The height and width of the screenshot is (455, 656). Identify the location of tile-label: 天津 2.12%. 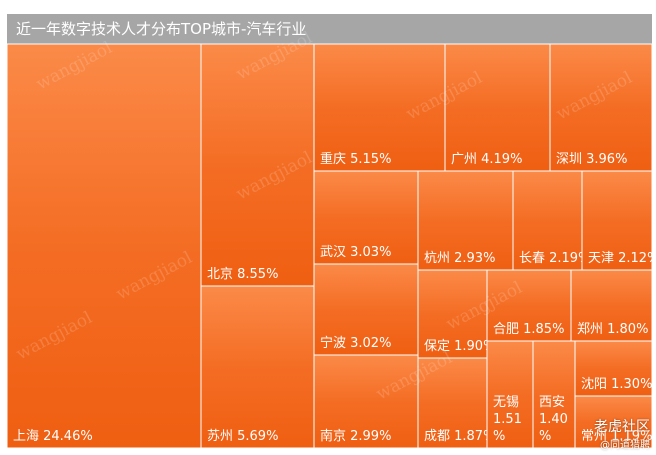
(622, 258).